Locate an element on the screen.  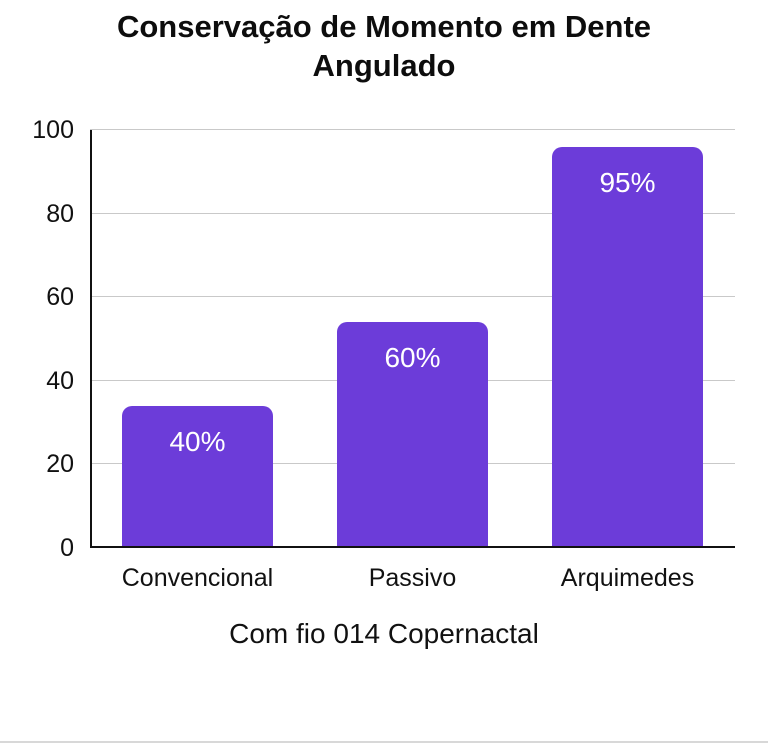
chart-title: Conservação de Momento em Dente Angulado is located at coordinates (384, 46).